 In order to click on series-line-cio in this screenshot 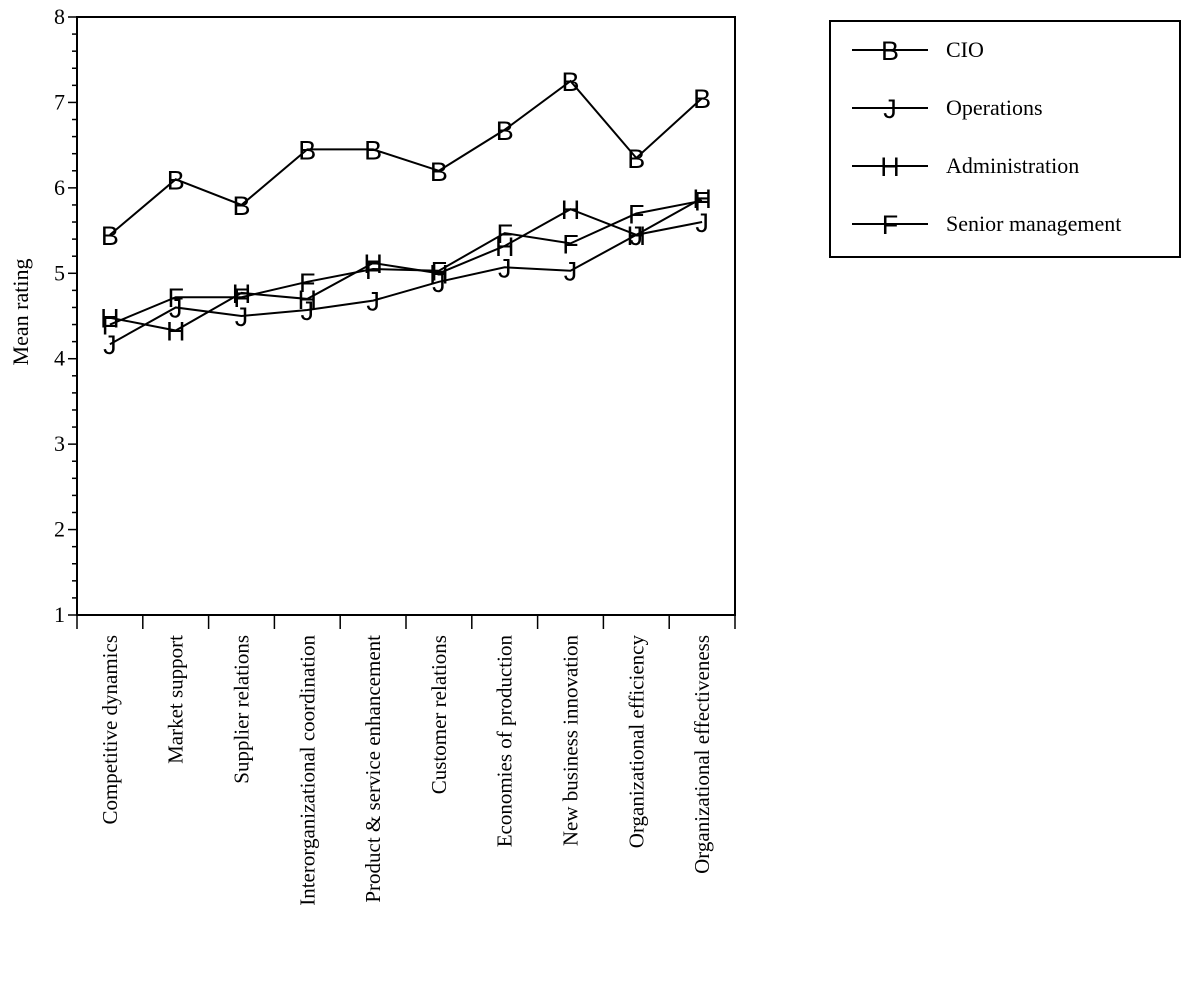, I will do `click(406, 157)`.